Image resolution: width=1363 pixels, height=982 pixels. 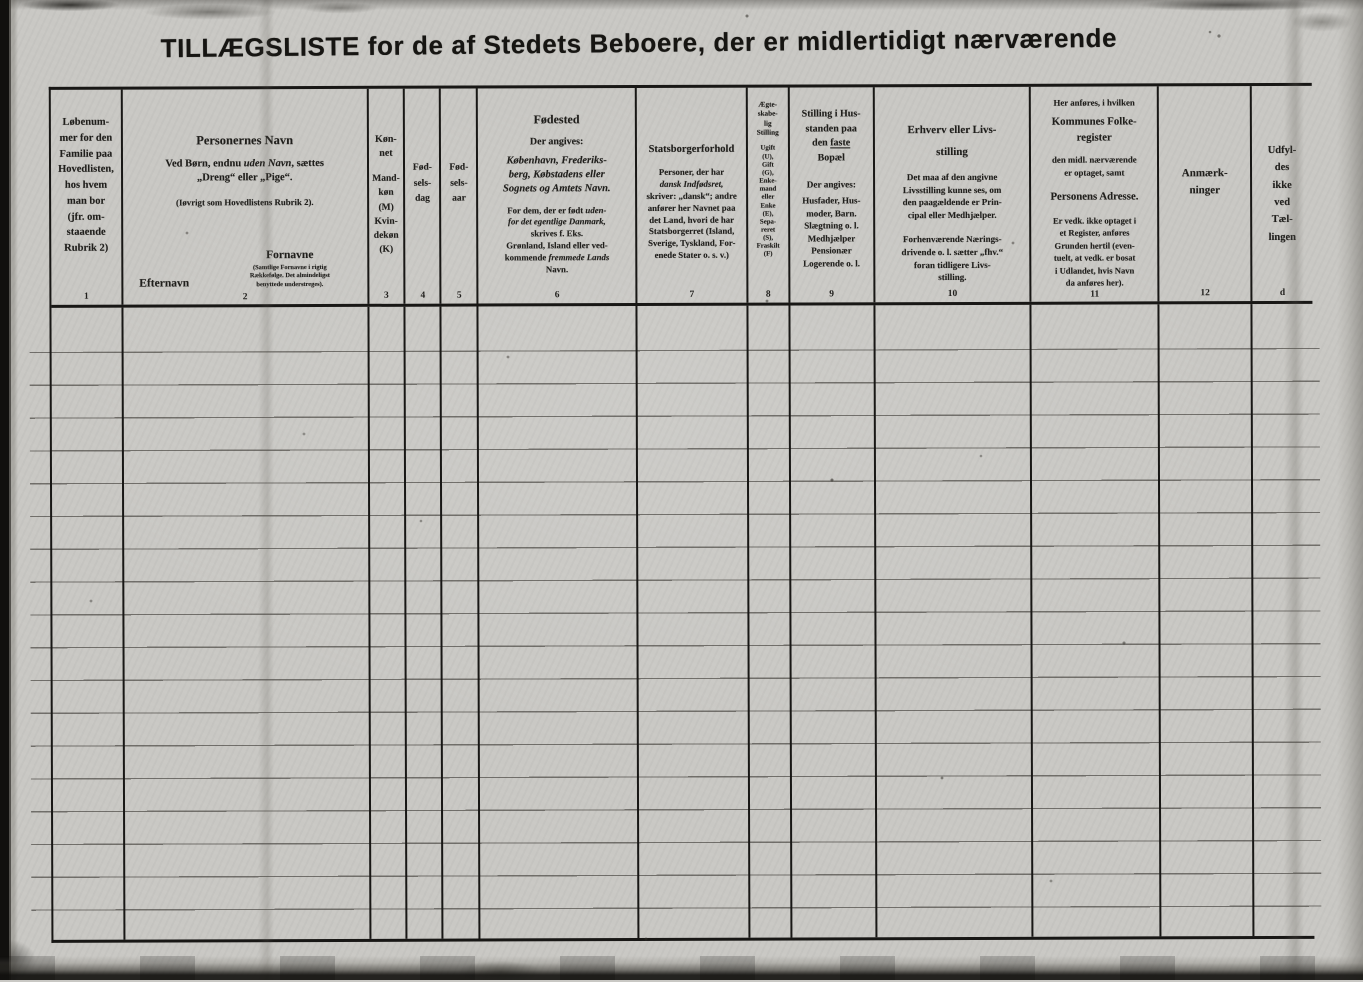 What do you see at coordinates (1095, 294) in the screenshot?
I see `column-11-number: 11` at bounding box center [1095, 294].